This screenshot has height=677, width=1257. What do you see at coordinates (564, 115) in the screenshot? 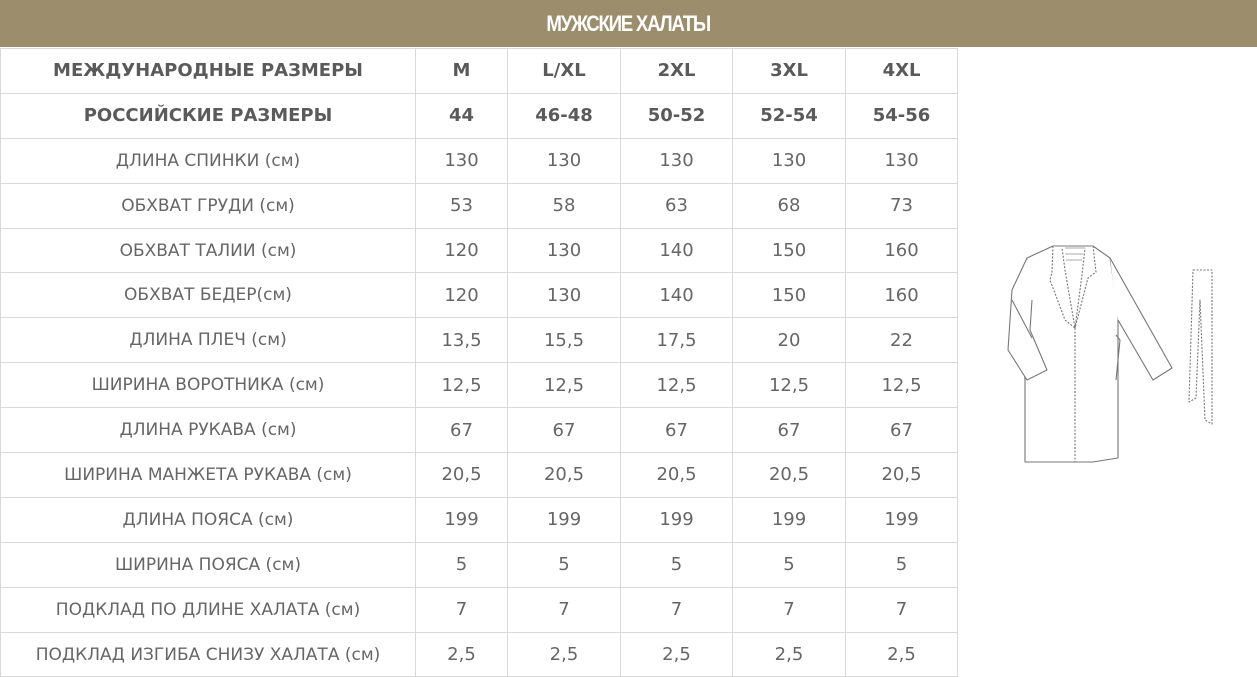
I see `size-value-cell: 46-48` at bounding box center [564, 115].